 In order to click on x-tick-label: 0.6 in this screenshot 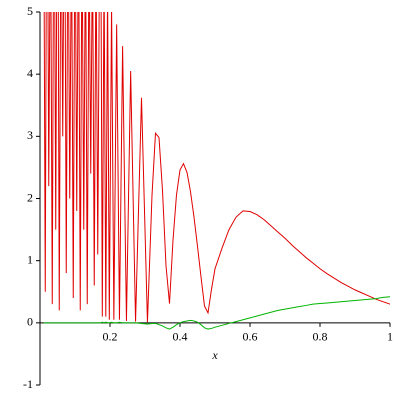, I will do `click(250, 337)`.